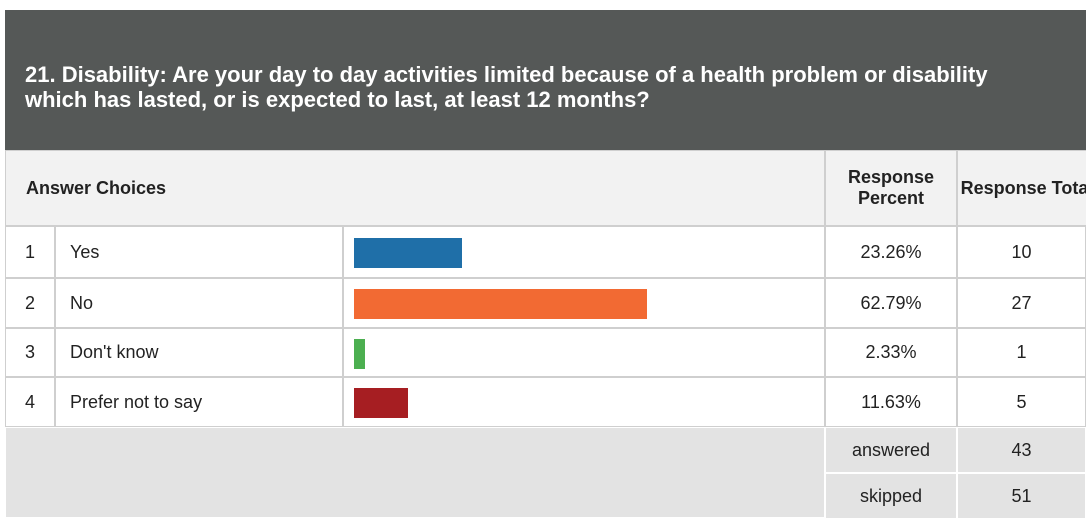 The width and height of the screenshot is (1086, 519). I want to click on answered-value: 43, so click(1021, 450).